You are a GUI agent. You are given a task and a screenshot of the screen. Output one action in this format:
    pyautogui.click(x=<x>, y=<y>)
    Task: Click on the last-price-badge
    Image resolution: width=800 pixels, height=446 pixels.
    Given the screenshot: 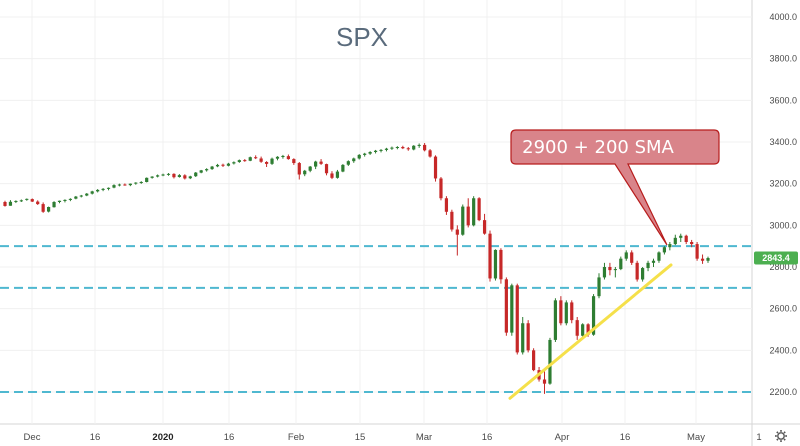 What is the action you would take?
    pyautogui.click(x=776, y=258)
    